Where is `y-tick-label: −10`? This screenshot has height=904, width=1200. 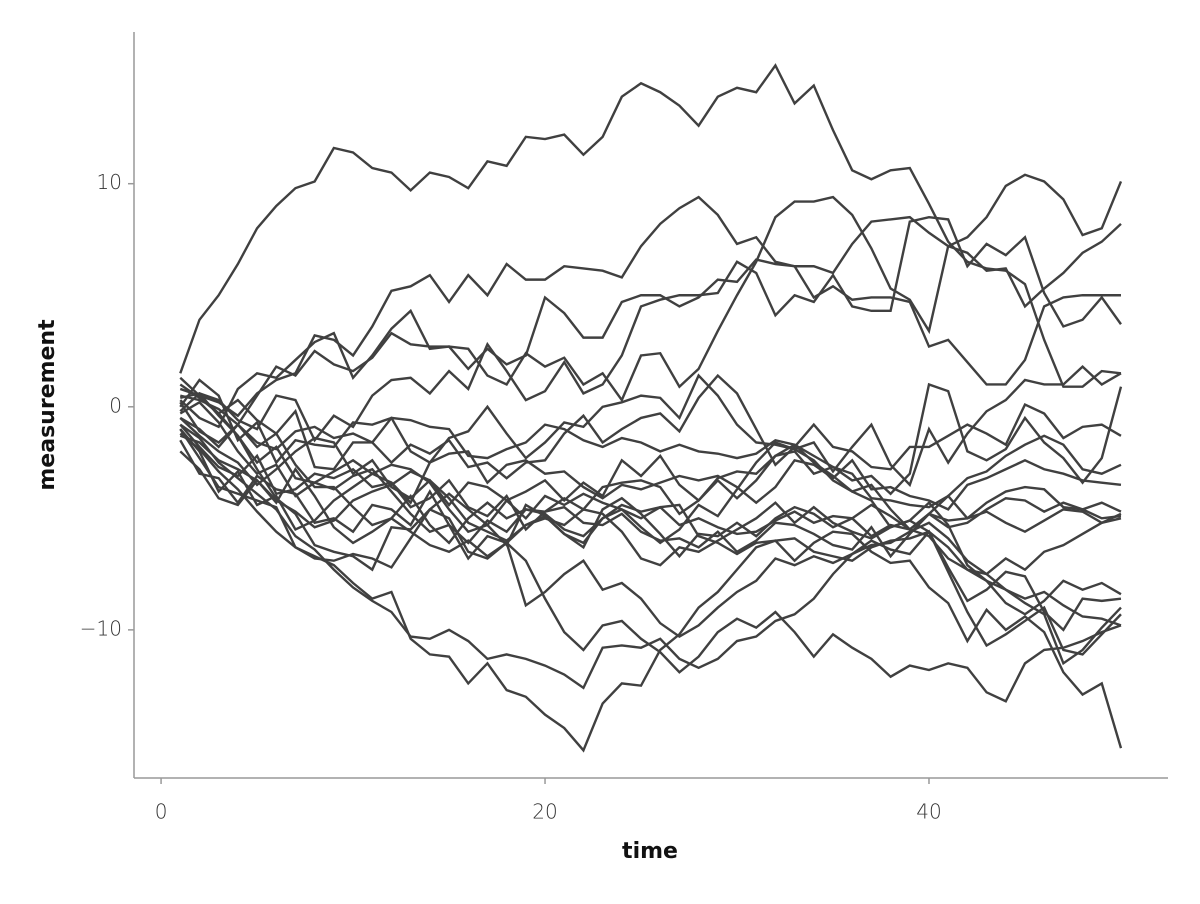
y-tick-label: −10 is located at coordinates (101, 628).